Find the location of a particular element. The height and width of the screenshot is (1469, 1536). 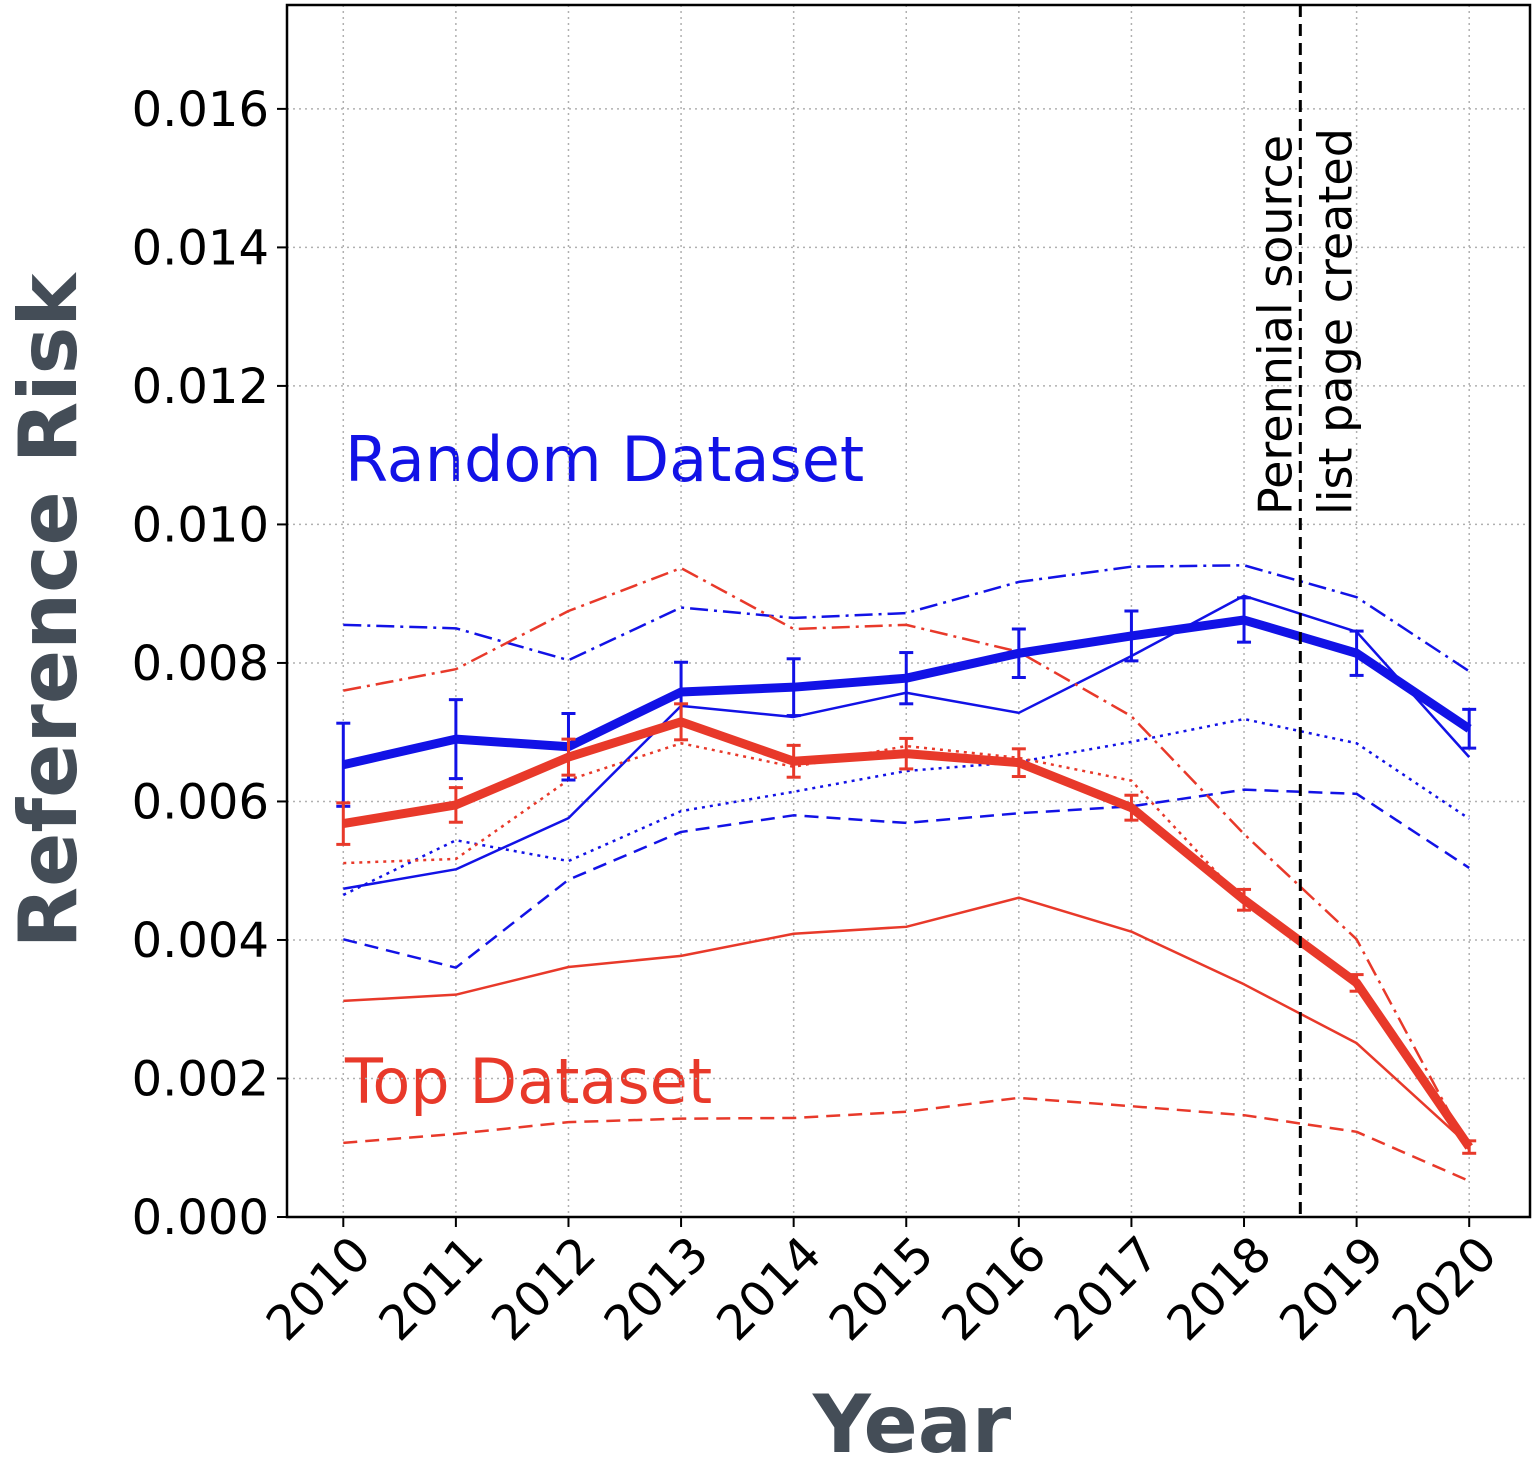

x-tick-label: 2016 is located at coordinates (994, 1289).